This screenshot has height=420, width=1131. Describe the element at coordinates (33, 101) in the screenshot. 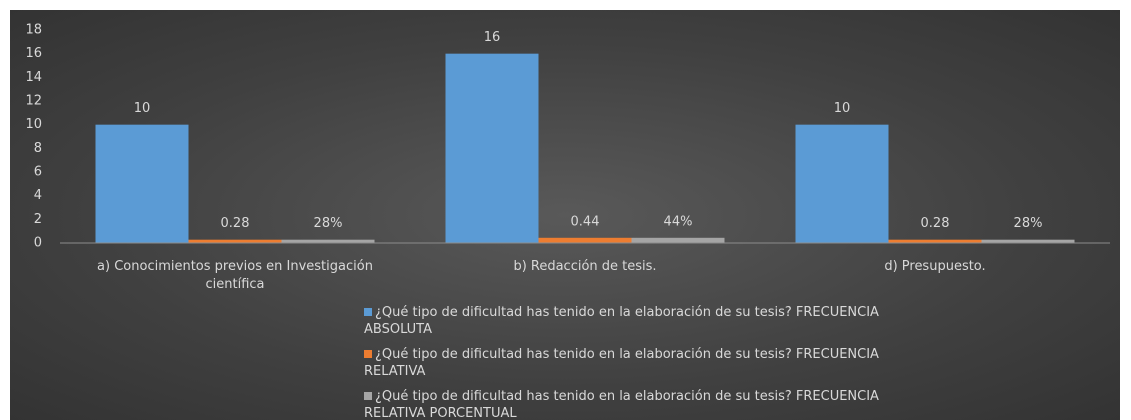

I see `y-tick-label: 12` at that location.